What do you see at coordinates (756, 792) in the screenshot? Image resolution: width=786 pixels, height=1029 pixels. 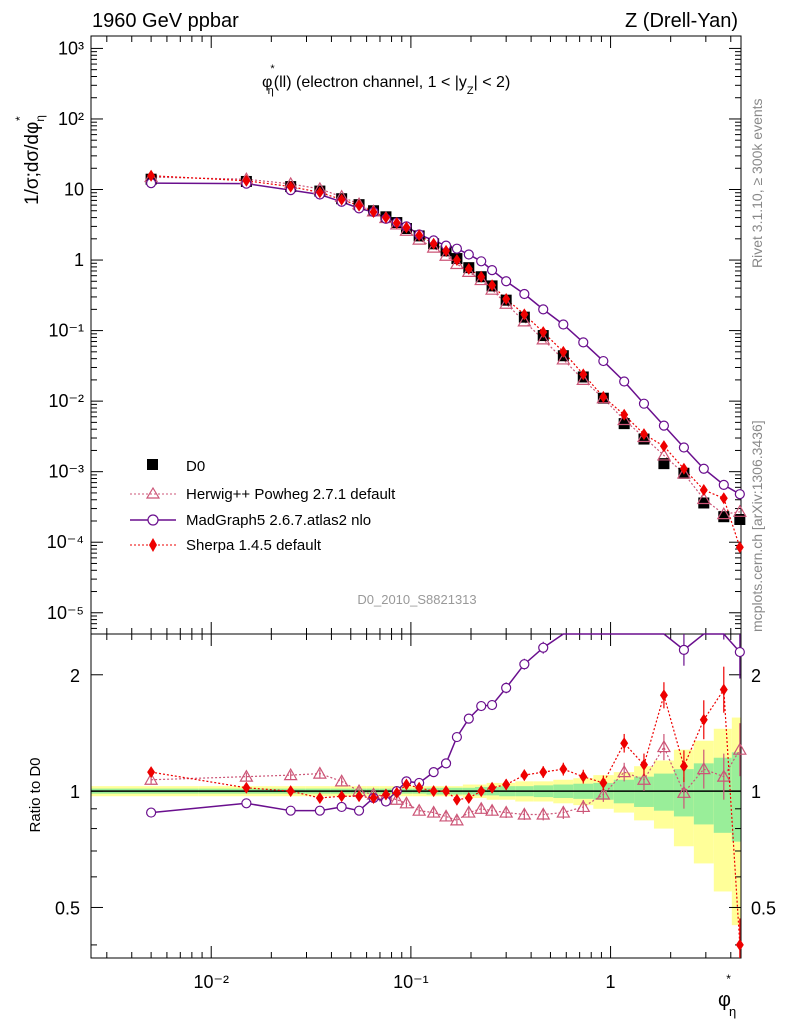 I see `y-tick-label-ratio-right: 1` at bounding box center [756, 792].